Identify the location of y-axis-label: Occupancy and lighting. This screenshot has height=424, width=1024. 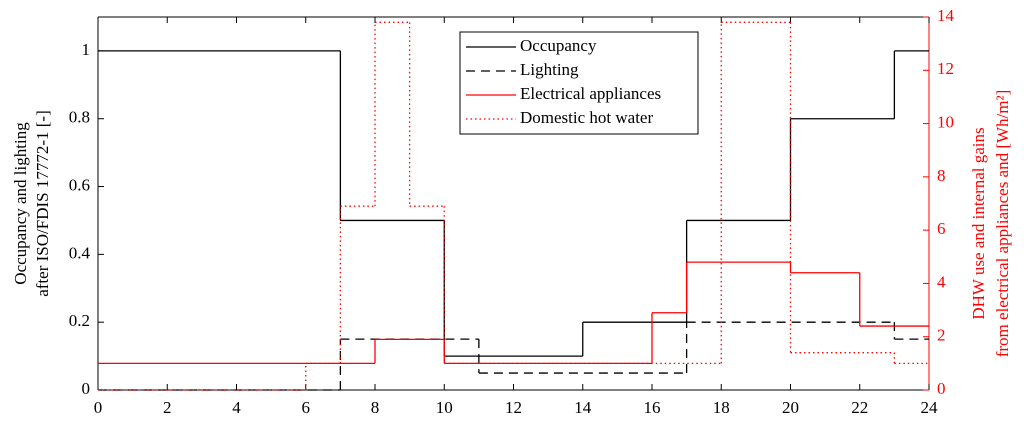
(20, 203).